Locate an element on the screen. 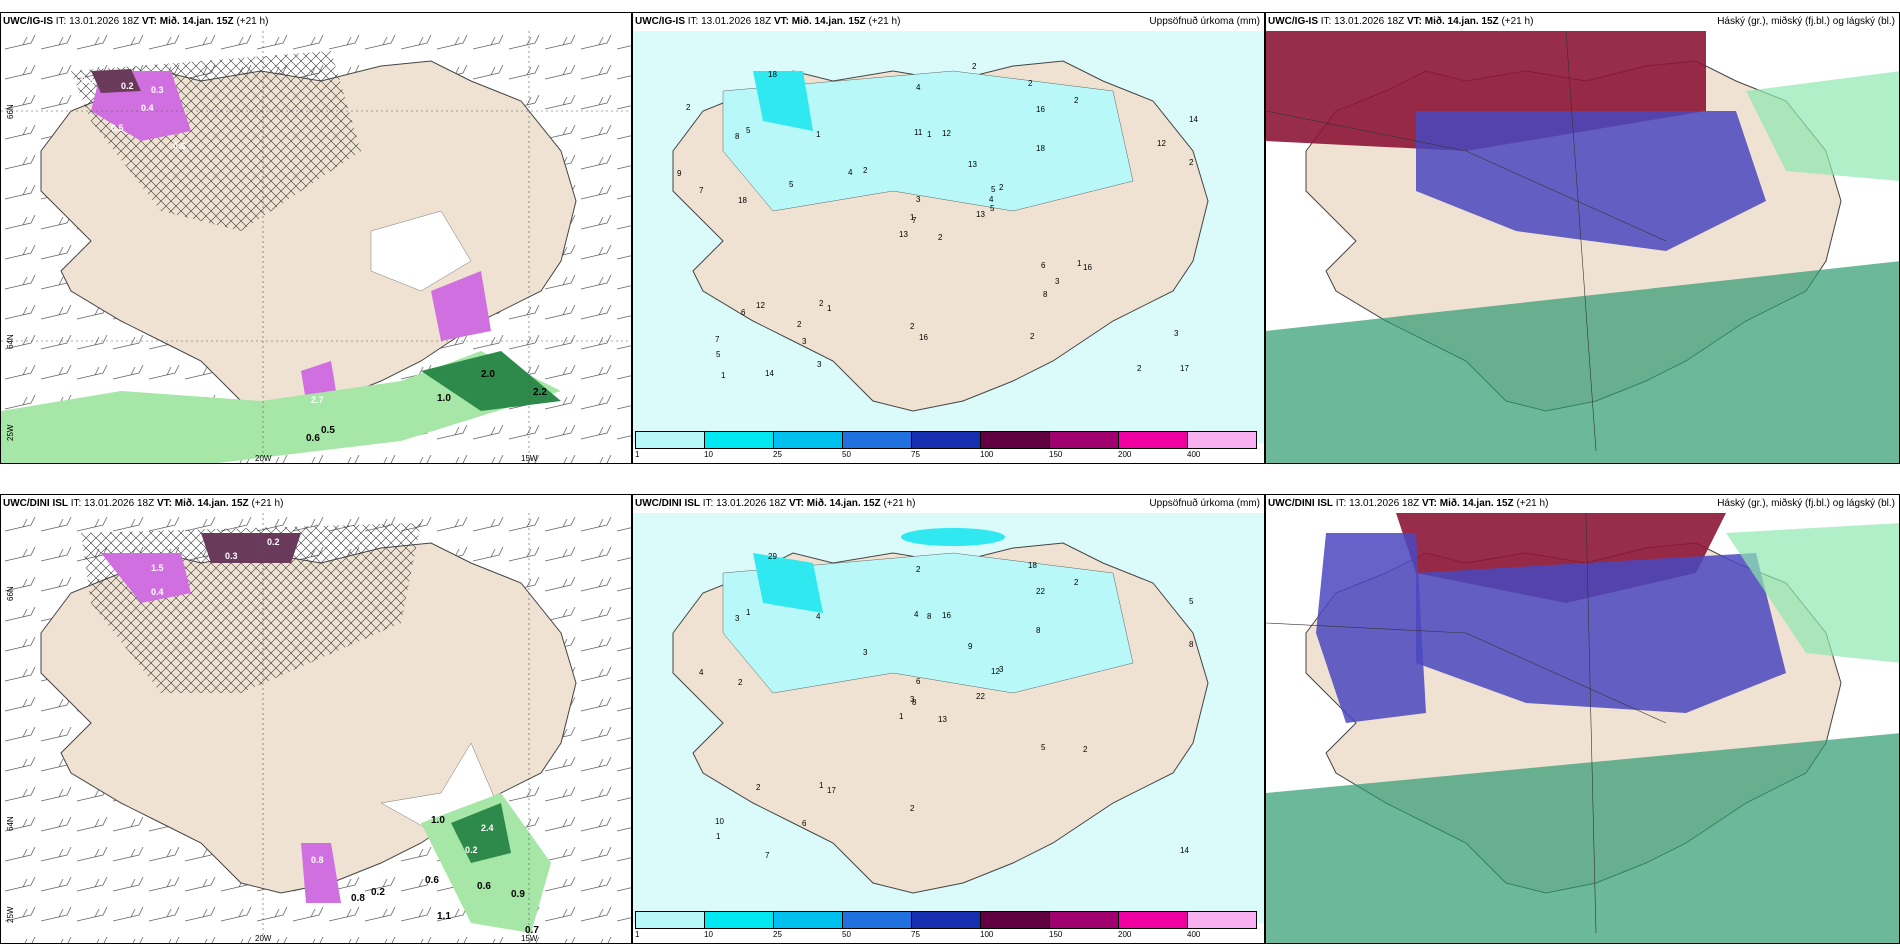 The height and width of the screenshot is (950, 1900). contour-label: 0.9 is located at coordinates (518, 894).